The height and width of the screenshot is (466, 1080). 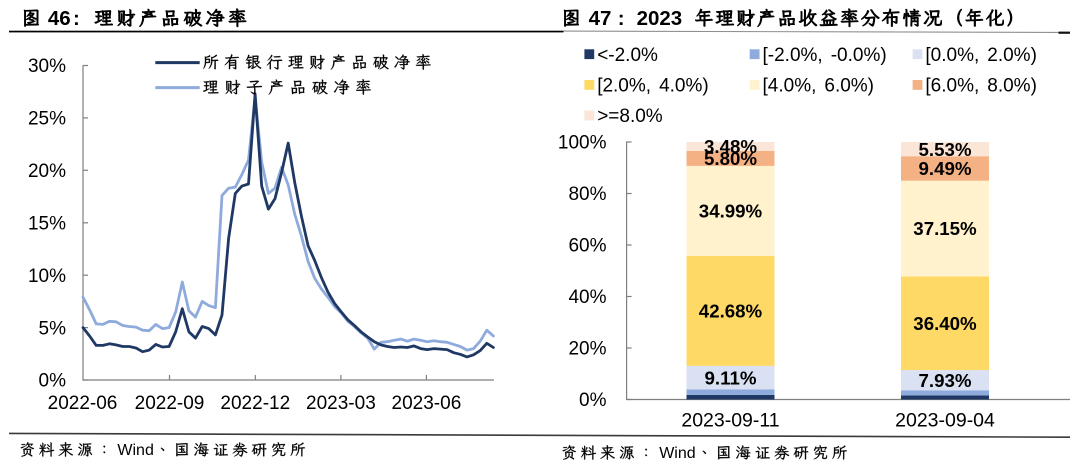 What do you see at coordinates (730, 158) in the screenshot?
I see `svg-text: 5.80%` at bounding box center [730, 158].